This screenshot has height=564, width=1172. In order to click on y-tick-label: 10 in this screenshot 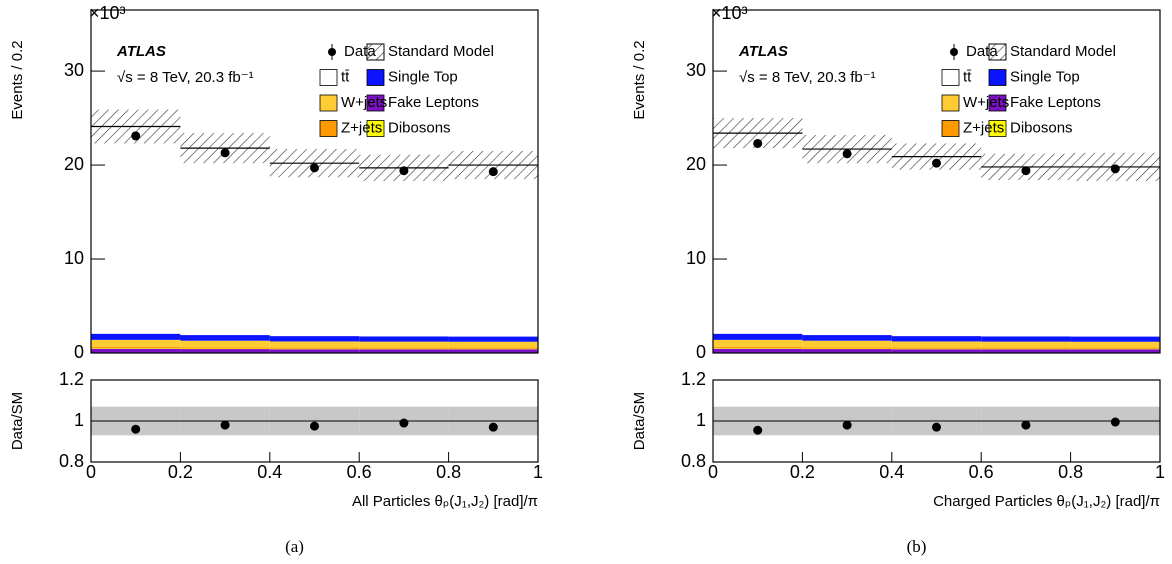, I will do `click(696, 258)`.